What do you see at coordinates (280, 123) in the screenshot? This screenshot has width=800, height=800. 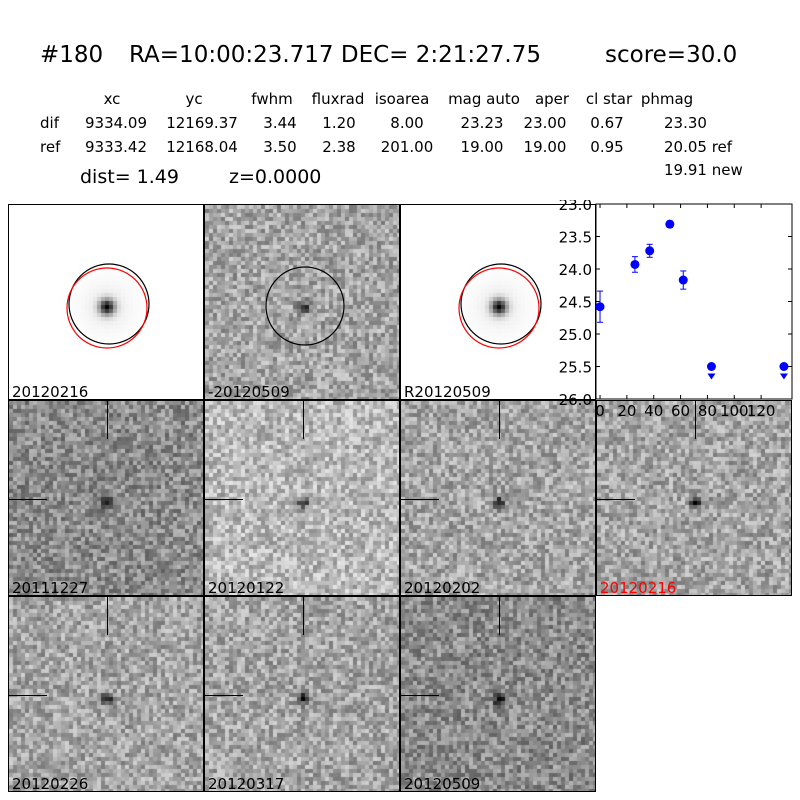 I see `table-cell: 3.44` at bounding box center [280, 123].